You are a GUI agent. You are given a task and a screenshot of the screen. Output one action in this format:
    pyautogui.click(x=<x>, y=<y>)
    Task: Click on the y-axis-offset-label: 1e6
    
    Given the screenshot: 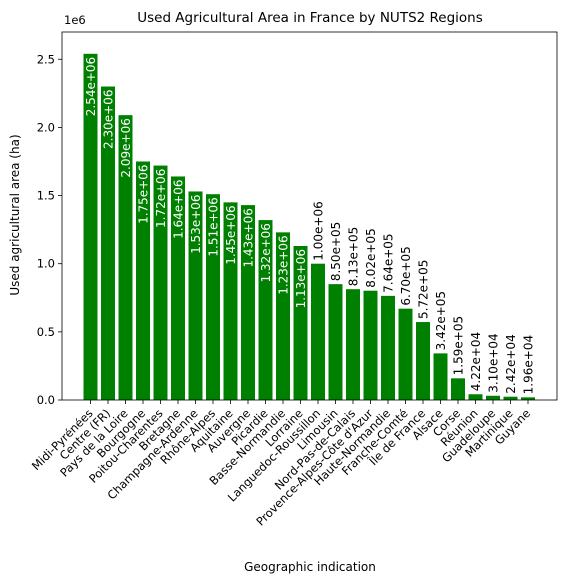 What is the action you would take?
    pyautogui.click(x=75, y=20)
    